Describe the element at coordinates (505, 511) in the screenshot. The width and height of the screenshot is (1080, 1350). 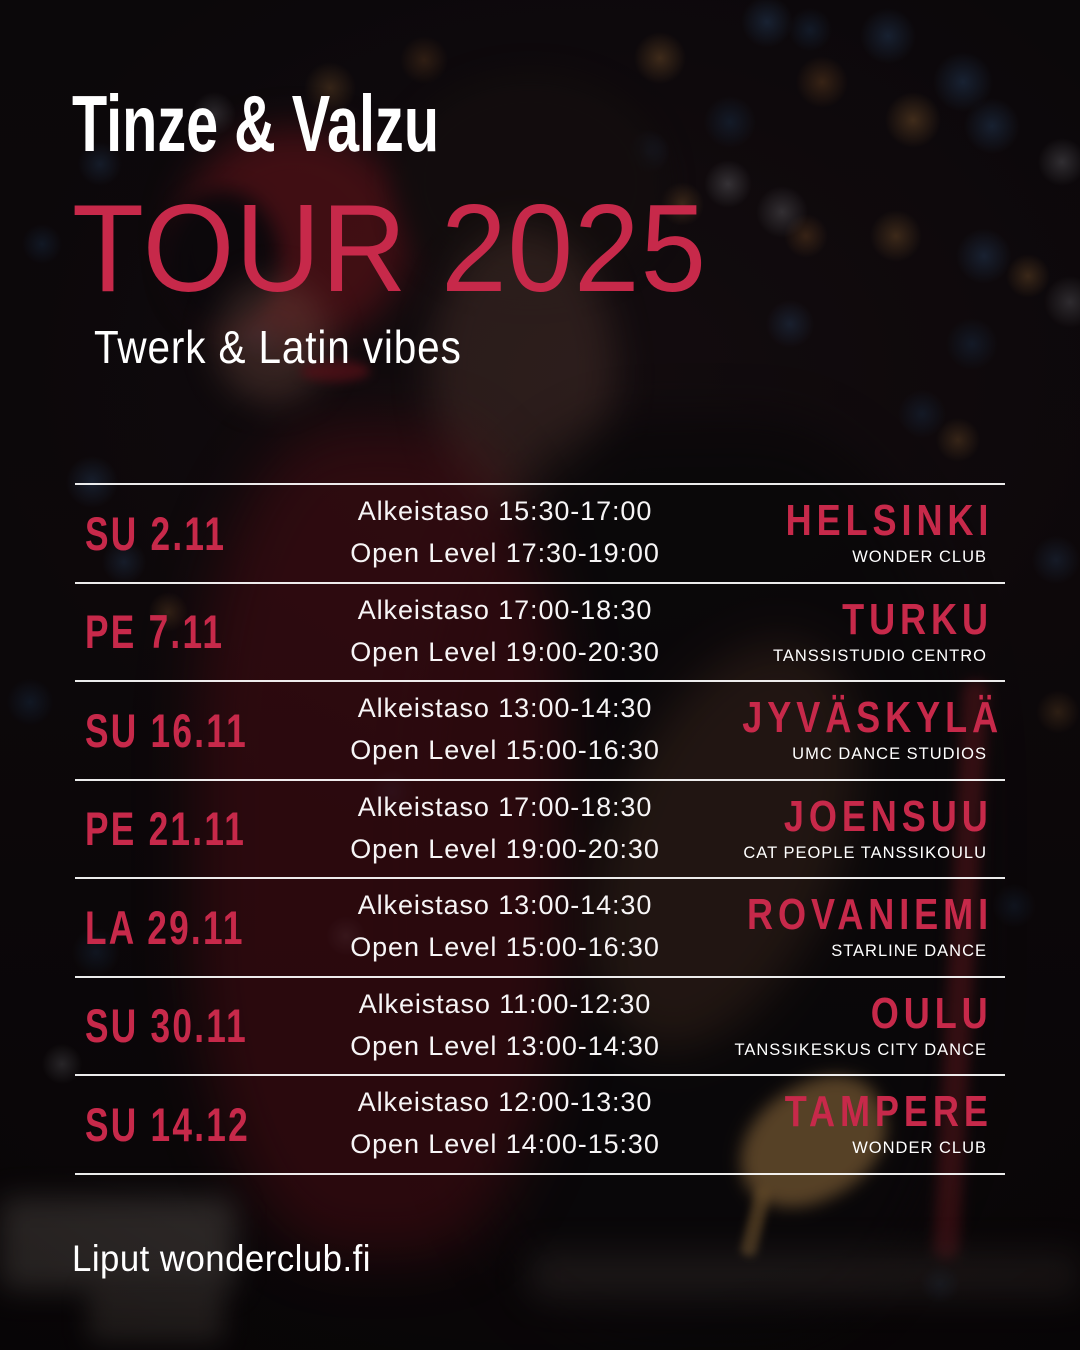
I see `event-time-beginner: Alkeistaso 15:30-17:00` at that location.